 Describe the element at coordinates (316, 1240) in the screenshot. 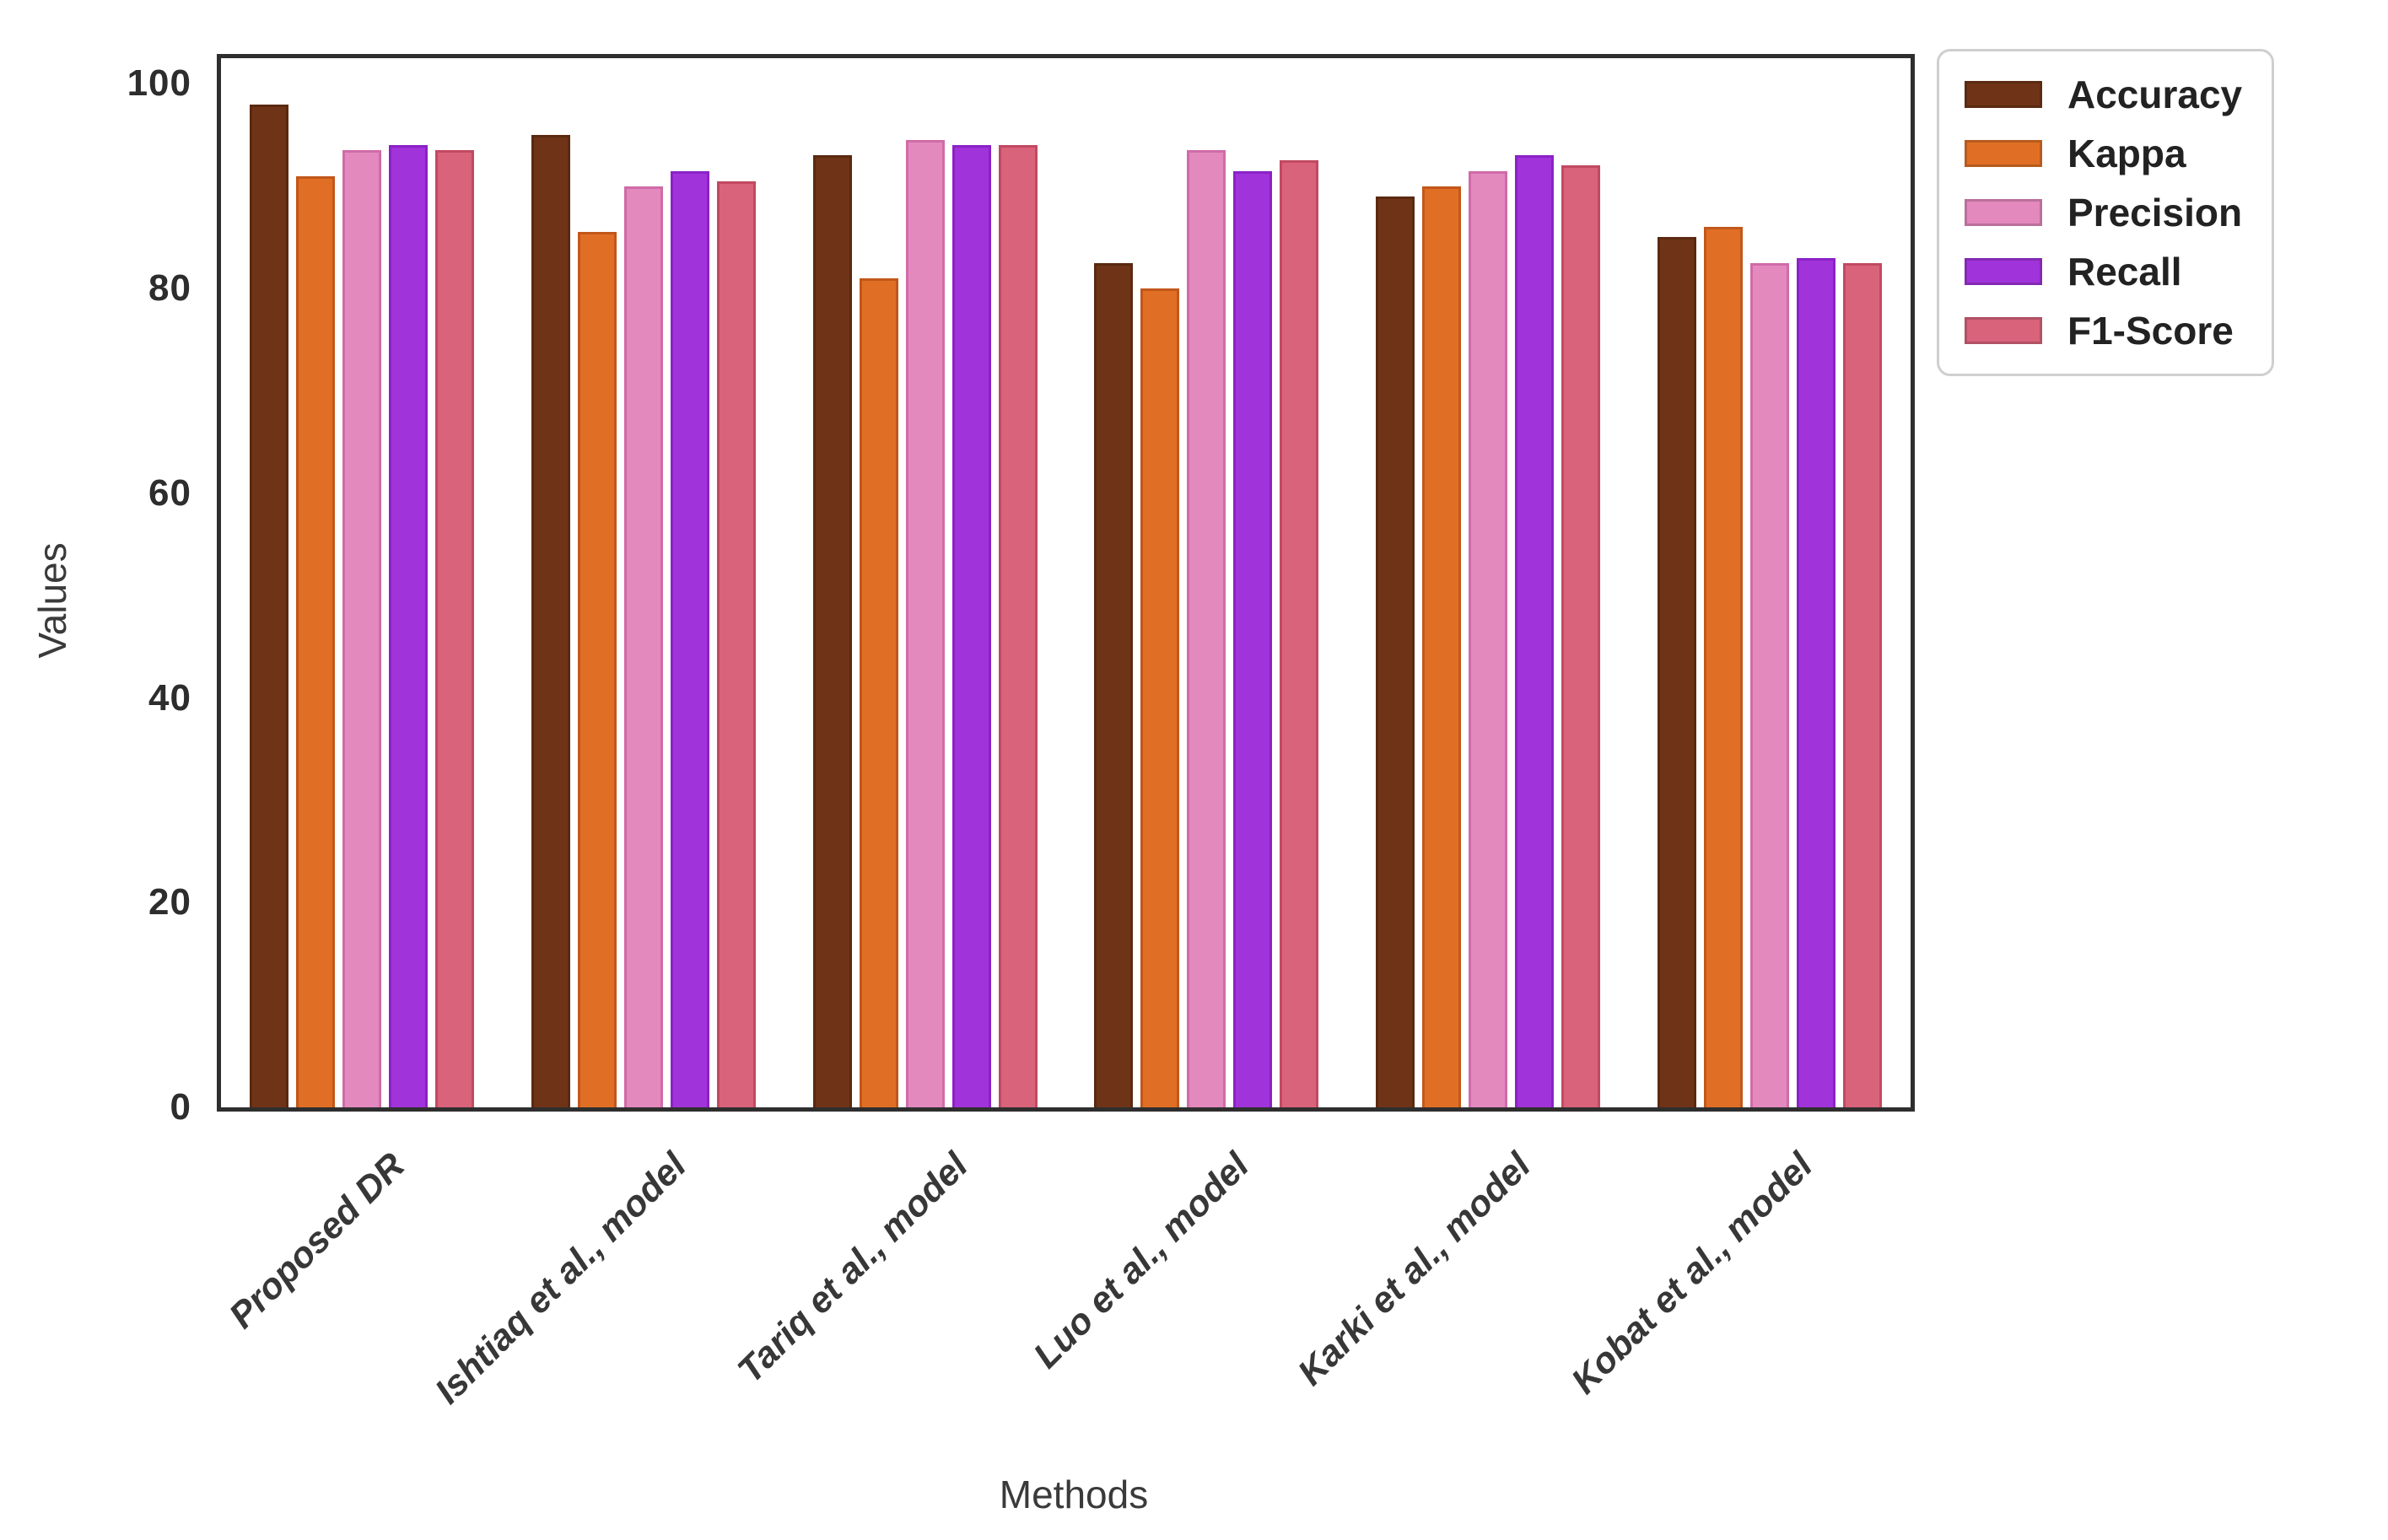

I see `x-tick-label: Proposed DR` at that location.